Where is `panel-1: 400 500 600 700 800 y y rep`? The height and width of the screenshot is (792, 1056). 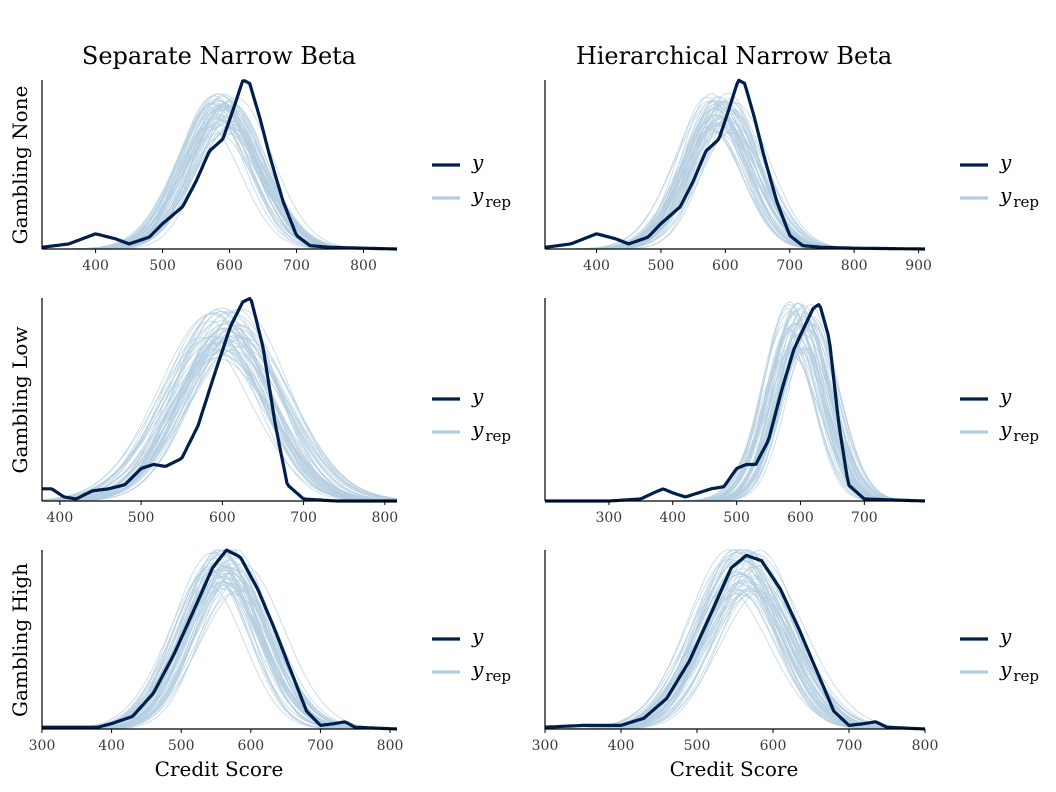 panel-1: 400 500 600 700 800 y y rep is located at coordinates (276, 176).